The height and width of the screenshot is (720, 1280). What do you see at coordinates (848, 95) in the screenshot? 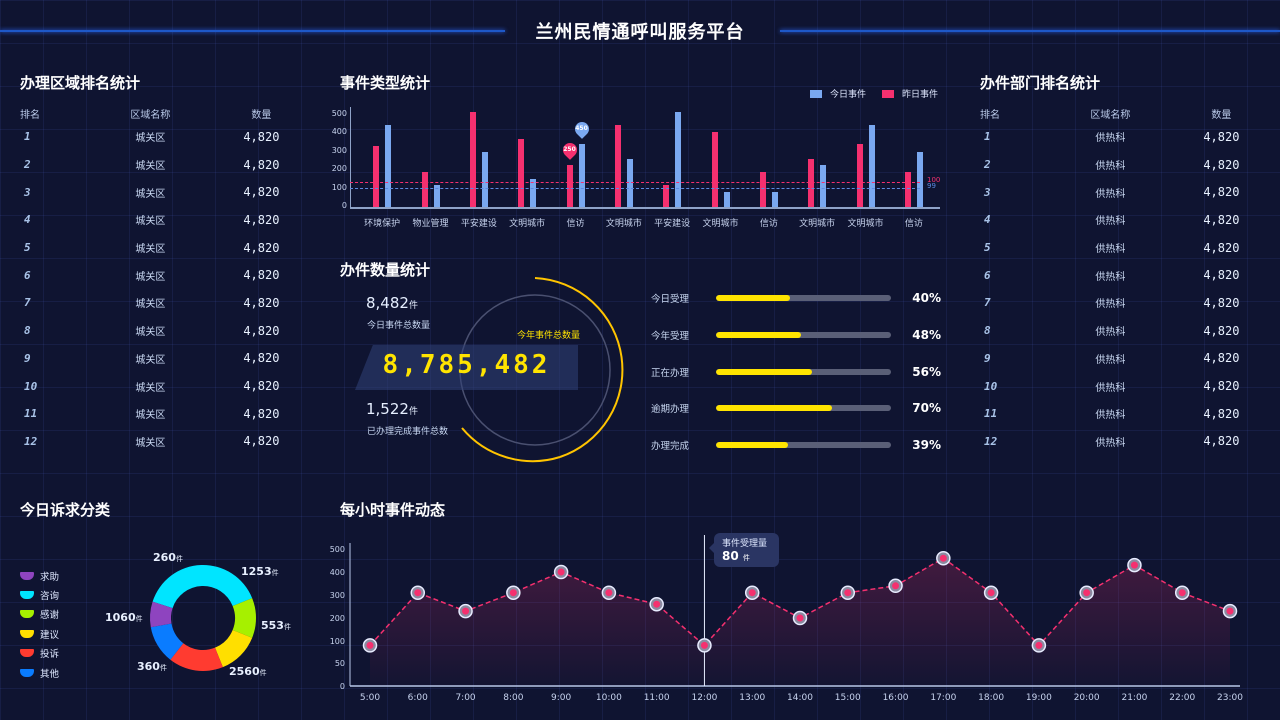
I see `legend-label-today: 今日事件` at bounding box center [848, 95].